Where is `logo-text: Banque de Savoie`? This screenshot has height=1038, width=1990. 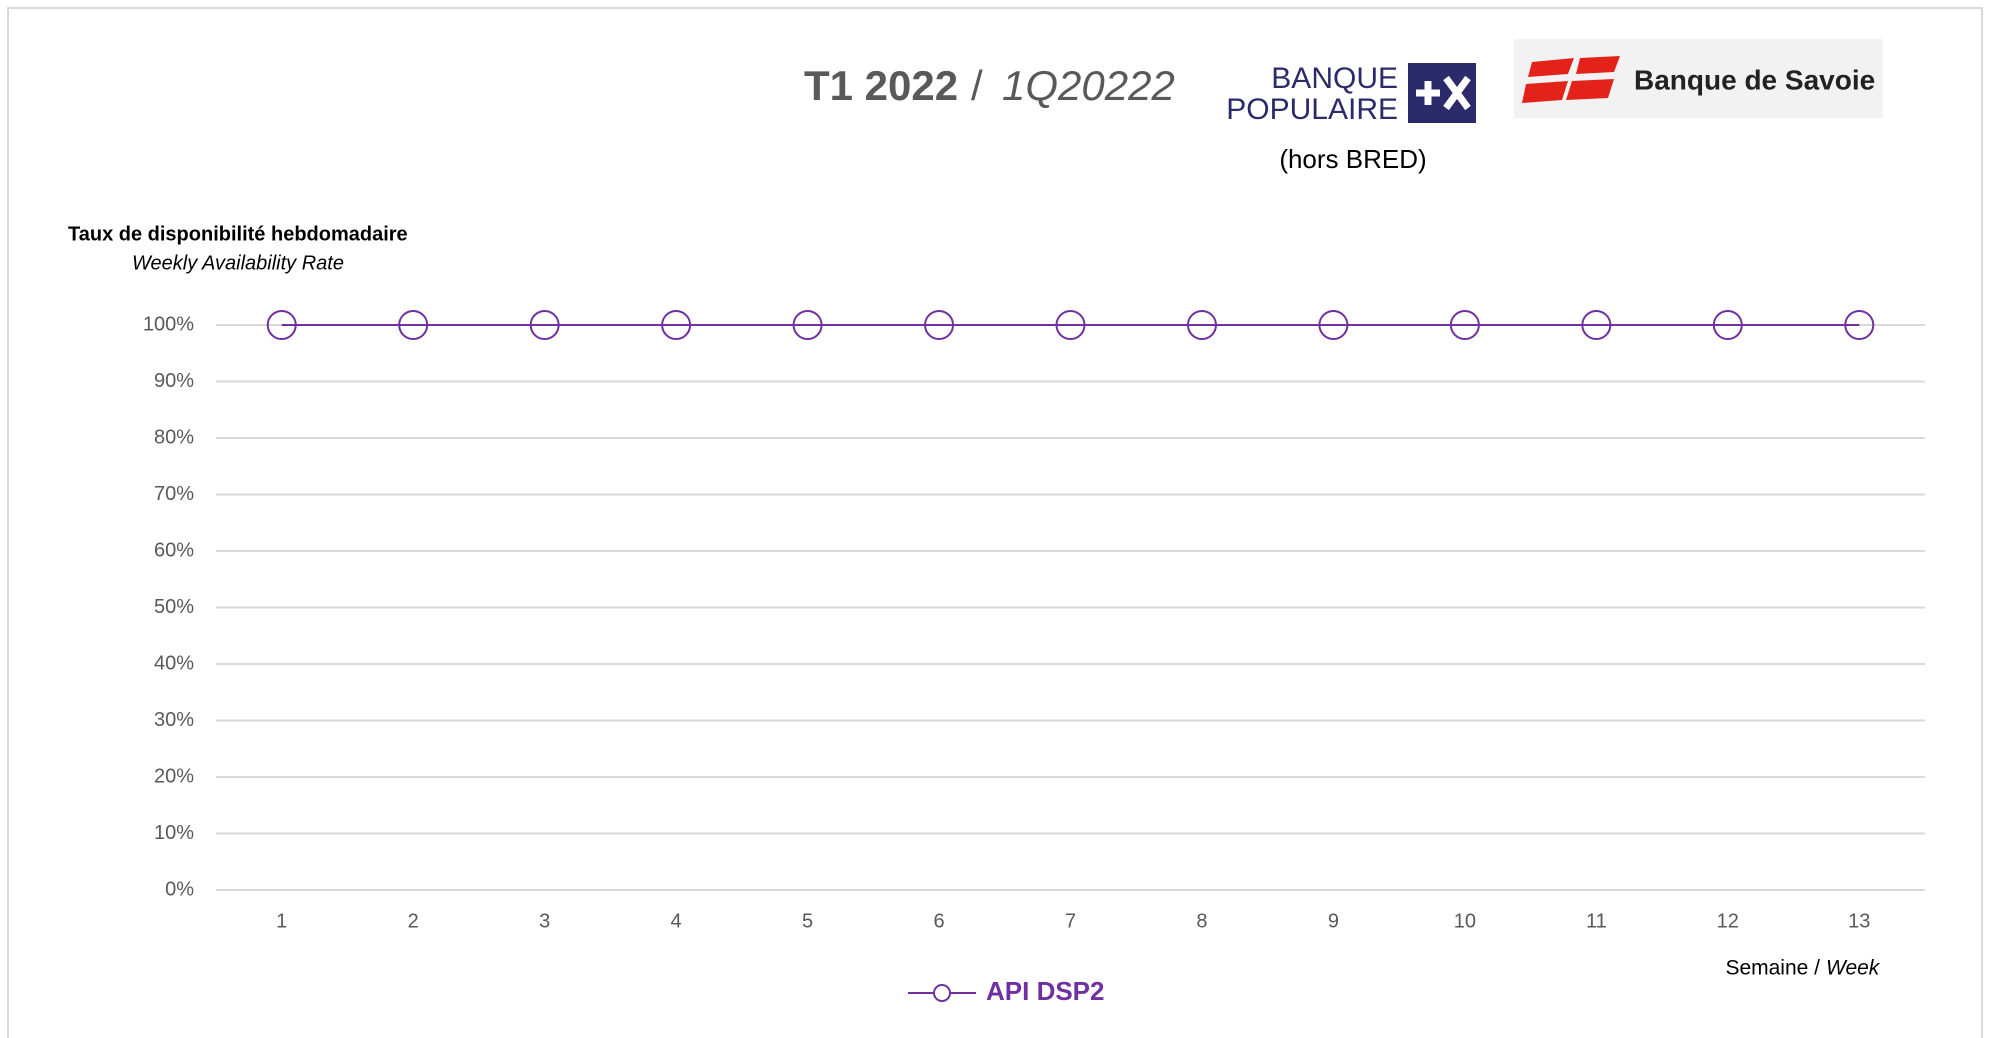 logo-text: Banque de Savoie is located at coordinates (1754, 79).